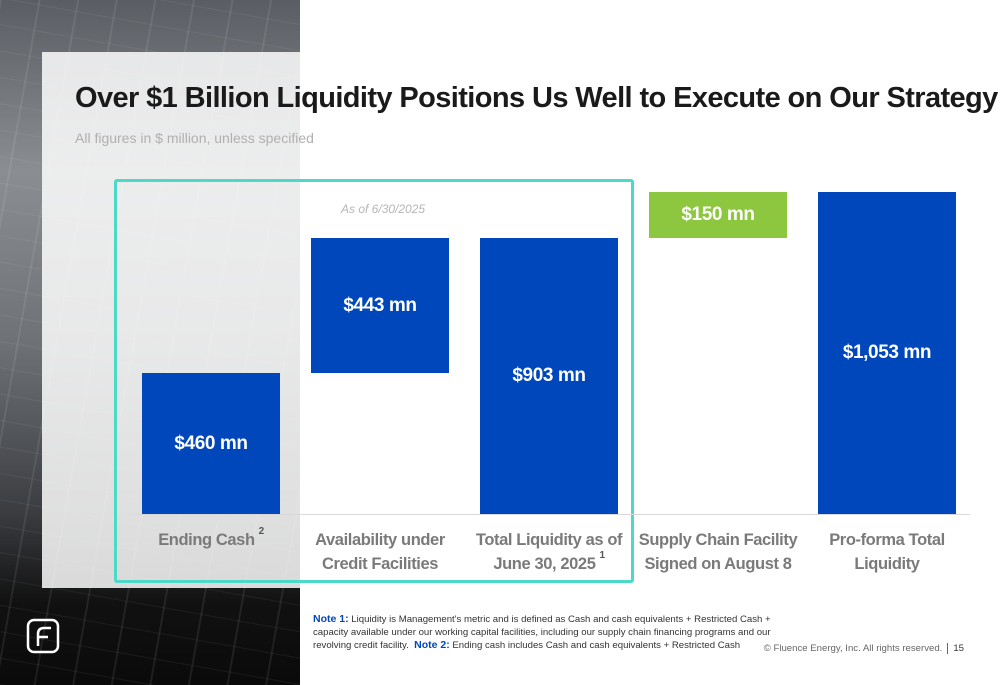 This screenshot has height=685, width=1000. I want to click on bar: $443 mn, so click(380, 305).